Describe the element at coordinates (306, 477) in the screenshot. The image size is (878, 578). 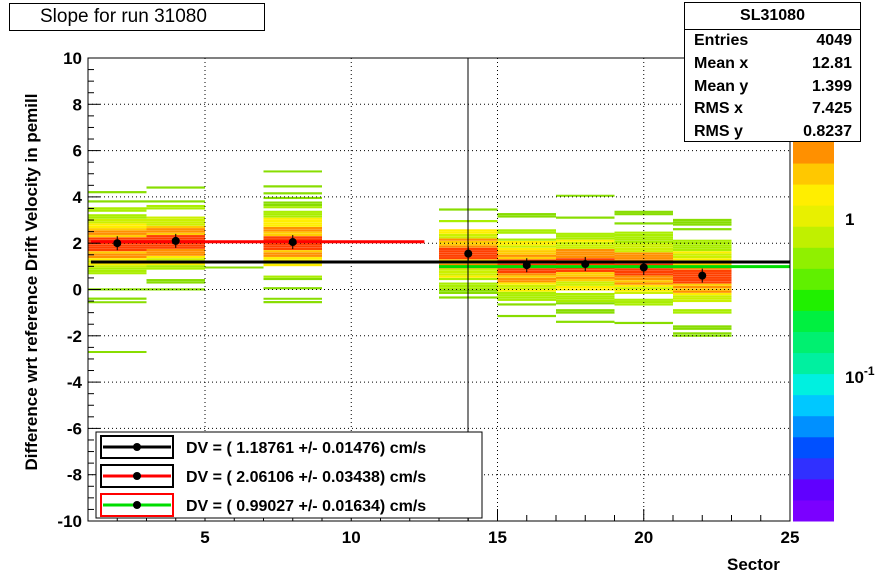
I see `legend-text: DV = ( 2.06106 +/- 0.03438) cm/s` at that location.